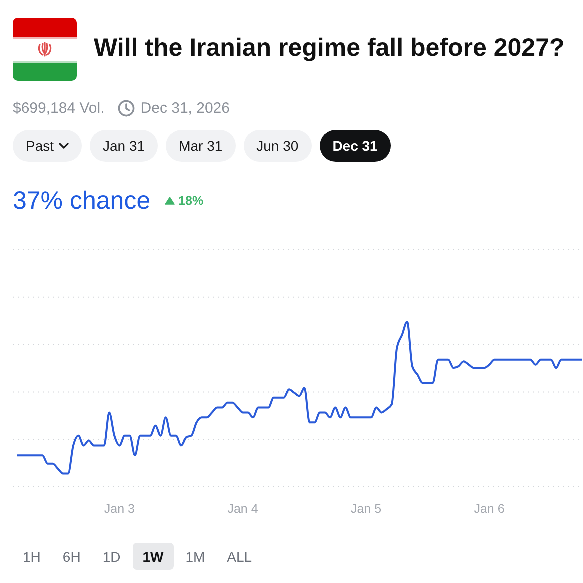 The image size is (583, 583). Describe the element at coordinates (71, 556) in the screenshot. I see `text: 6H` at that location.